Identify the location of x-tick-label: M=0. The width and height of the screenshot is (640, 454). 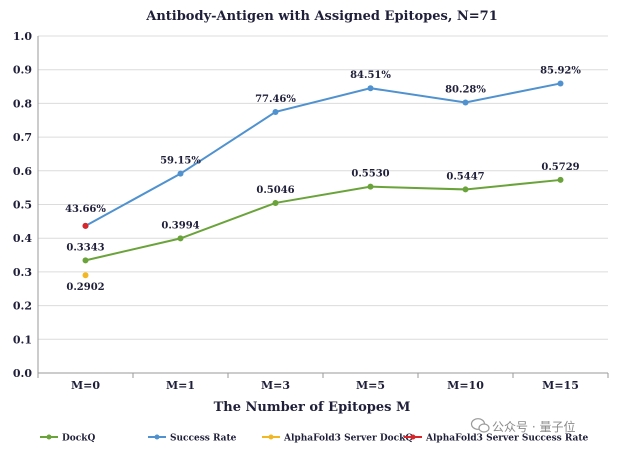
(85, 385).